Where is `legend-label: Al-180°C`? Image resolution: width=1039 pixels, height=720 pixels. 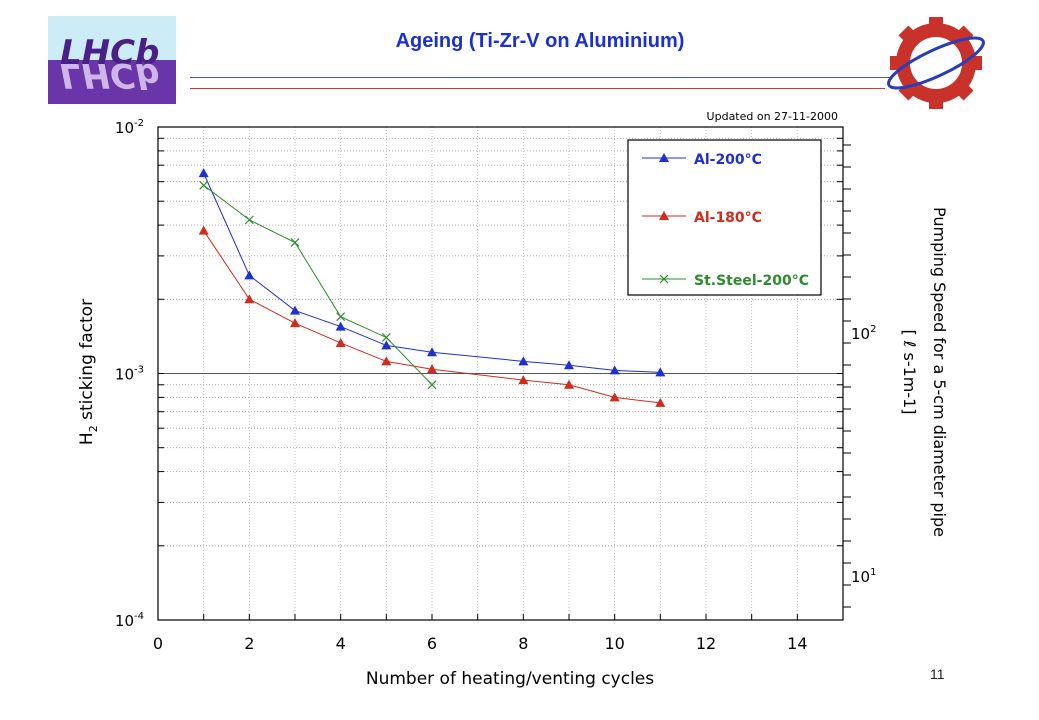
legend-label: Al-180°C is located at coordinates (728, 218).